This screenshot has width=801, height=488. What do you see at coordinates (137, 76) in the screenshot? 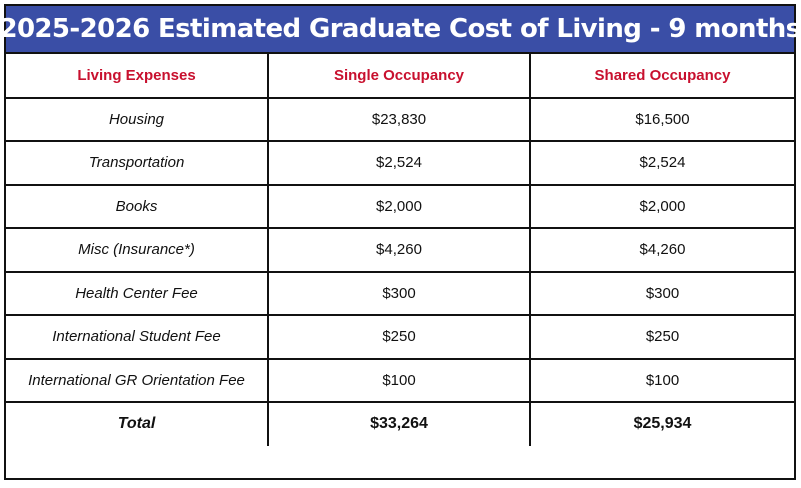
I see `header-living-expenses: Living Expenses` at bounding box center [137, 76].